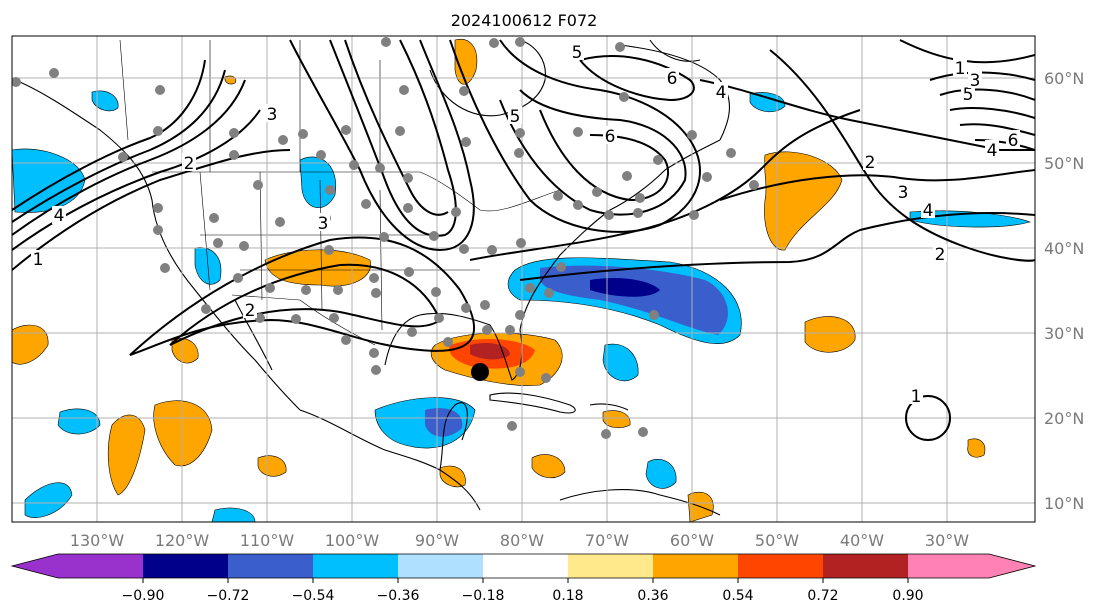  I want to click on pos-area-pacific-s2, so click(126, 455).